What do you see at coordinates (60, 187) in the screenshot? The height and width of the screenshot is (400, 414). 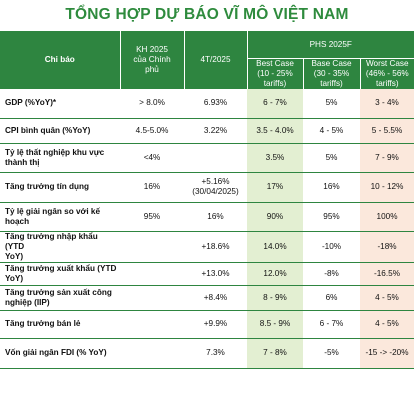 I see `row-label: Tăng trưởng tín dụng` at bounding box center [60, 187].